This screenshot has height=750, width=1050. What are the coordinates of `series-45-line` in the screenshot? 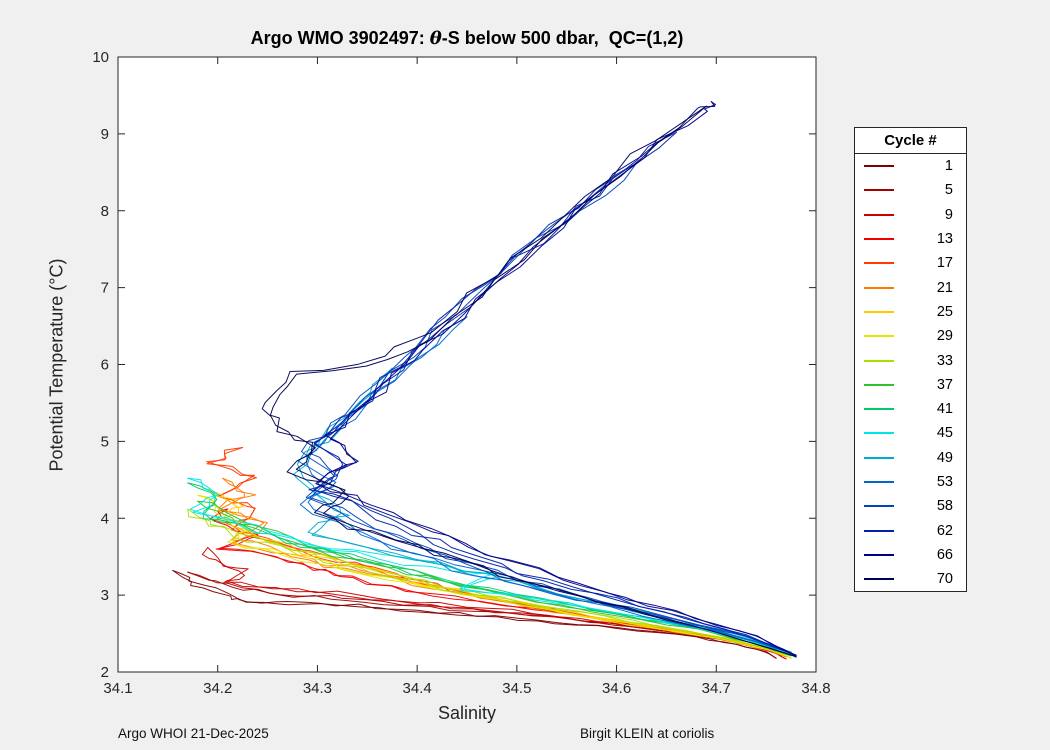 It's located at (489, 565).